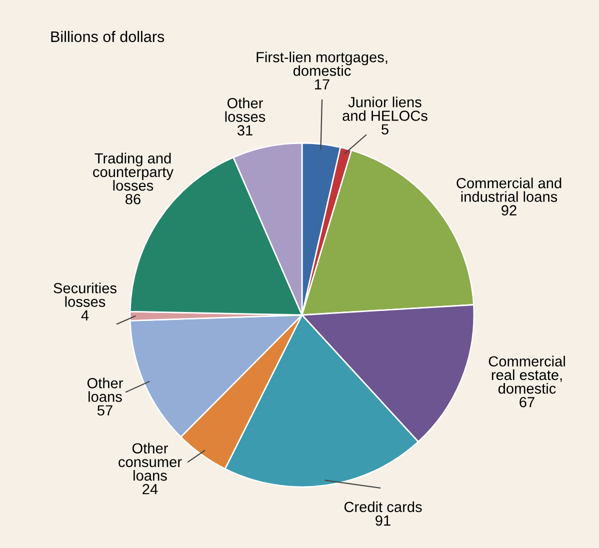  What do you see at coordinates (150, 461) in the screenshot?
I see `slice-label: Other consumer loans` at bounding box center [150, 461].